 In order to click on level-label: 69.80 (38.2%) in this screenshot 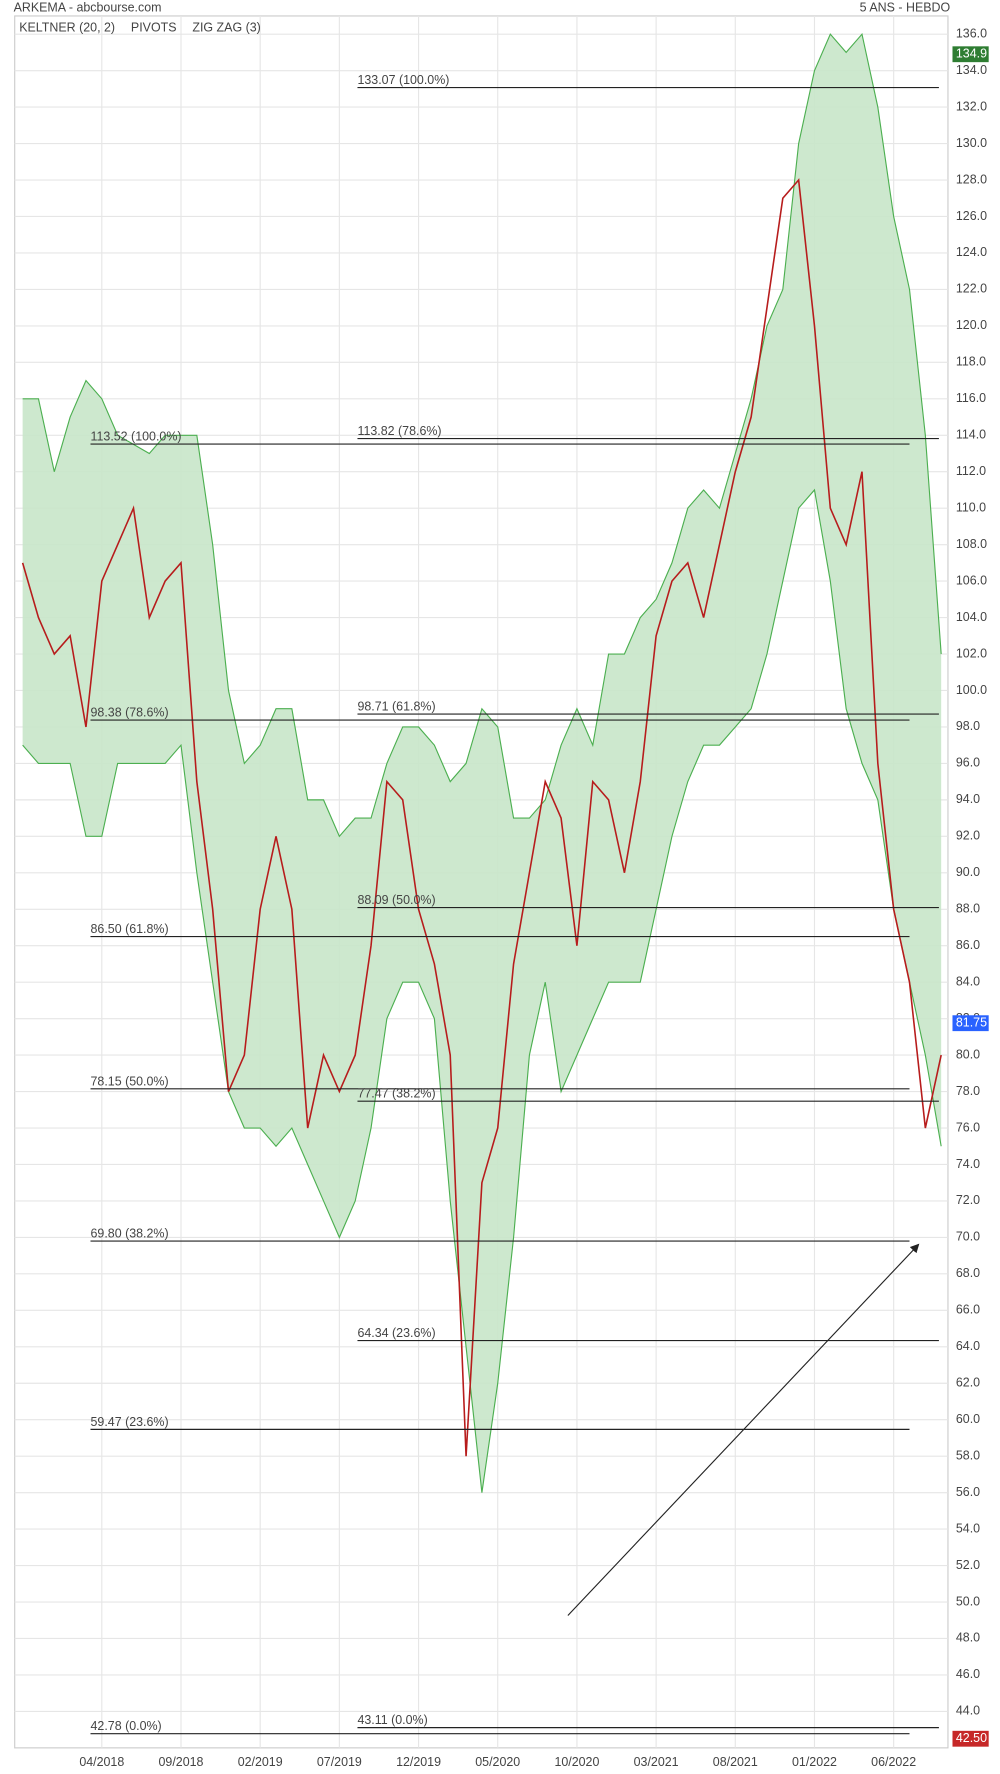, I will do `click(129, 1234)`.